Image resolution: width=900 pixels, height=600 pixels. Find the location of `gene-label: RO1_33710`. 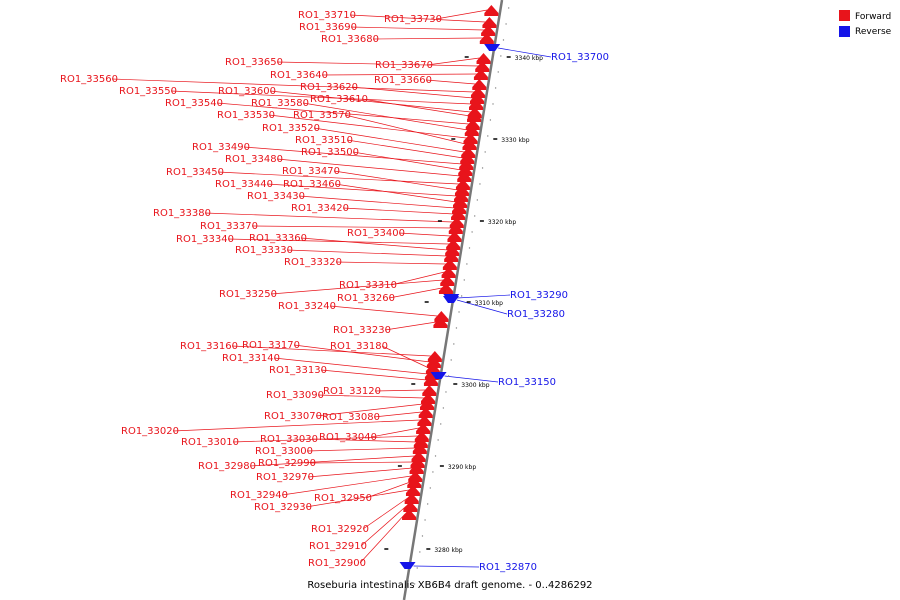

gene-label: RO1_33710 is located at coordinates (327, 15).